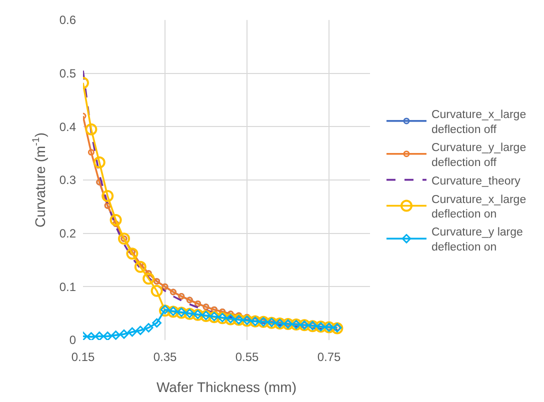 This screenshot has height=402, width=544. Describe the element at coordinates (476, 181) in the screenshot. I see `legend-label: Curvature_theory` at that location.